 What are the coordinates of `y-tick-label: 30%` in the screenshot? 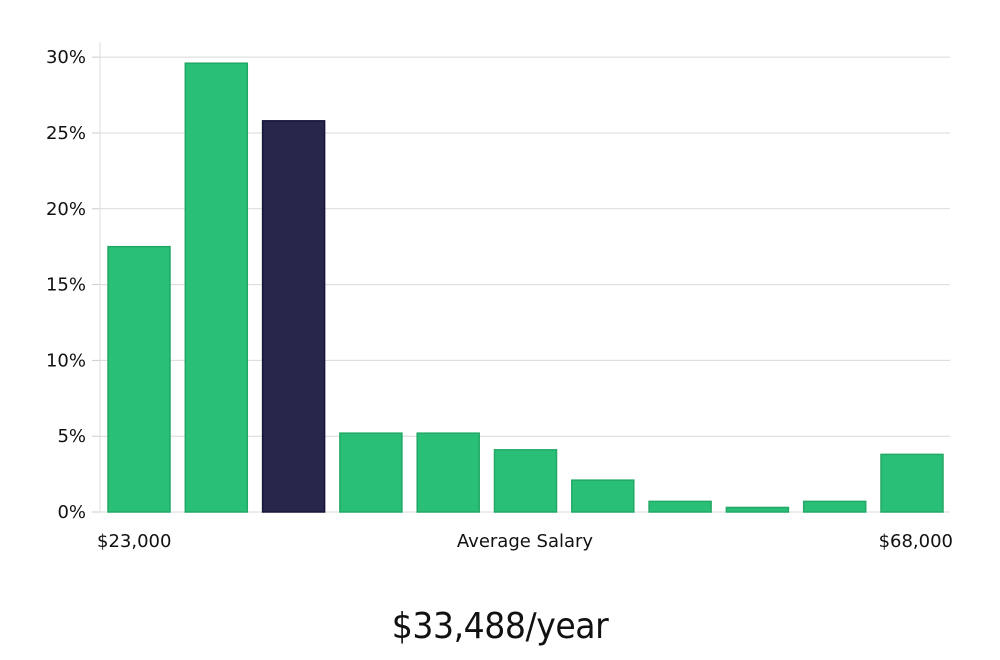 It's located at (66, 57).